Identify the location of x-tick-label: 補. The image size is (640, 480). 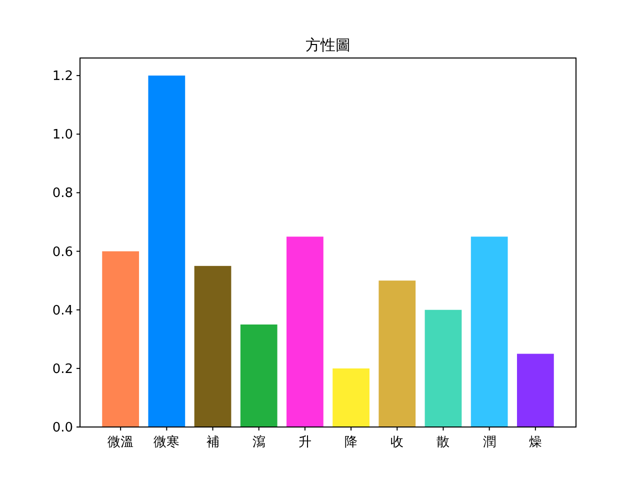
(213, 442).